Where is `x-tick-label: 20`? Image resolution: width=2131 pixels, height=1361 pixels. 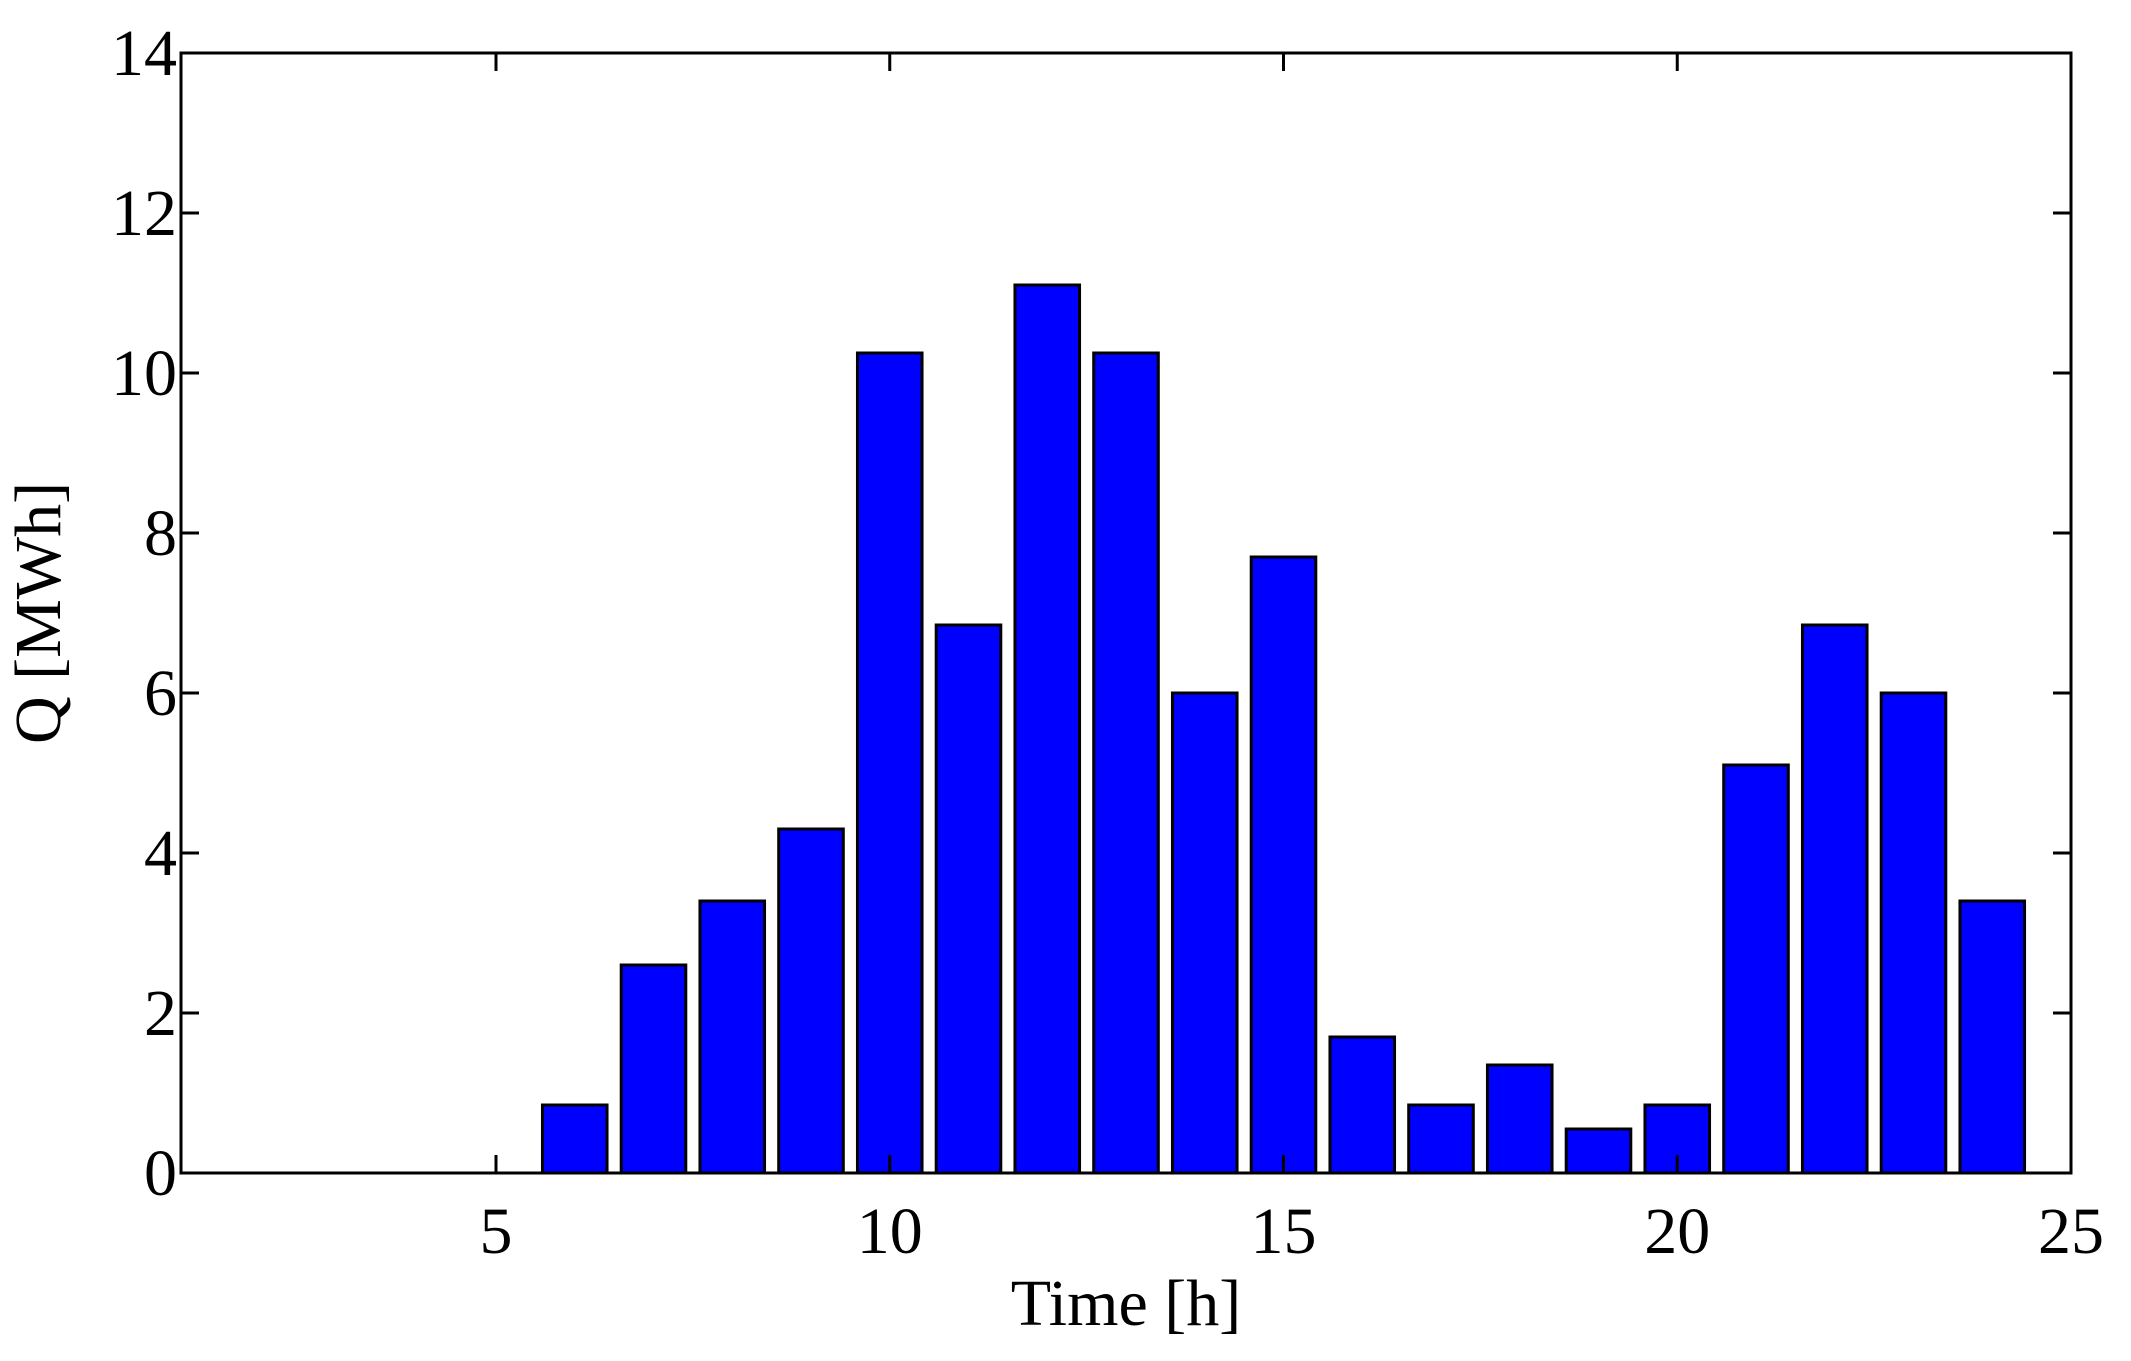 x-tick-label: 20 is located at coordinates (1677, 1231).